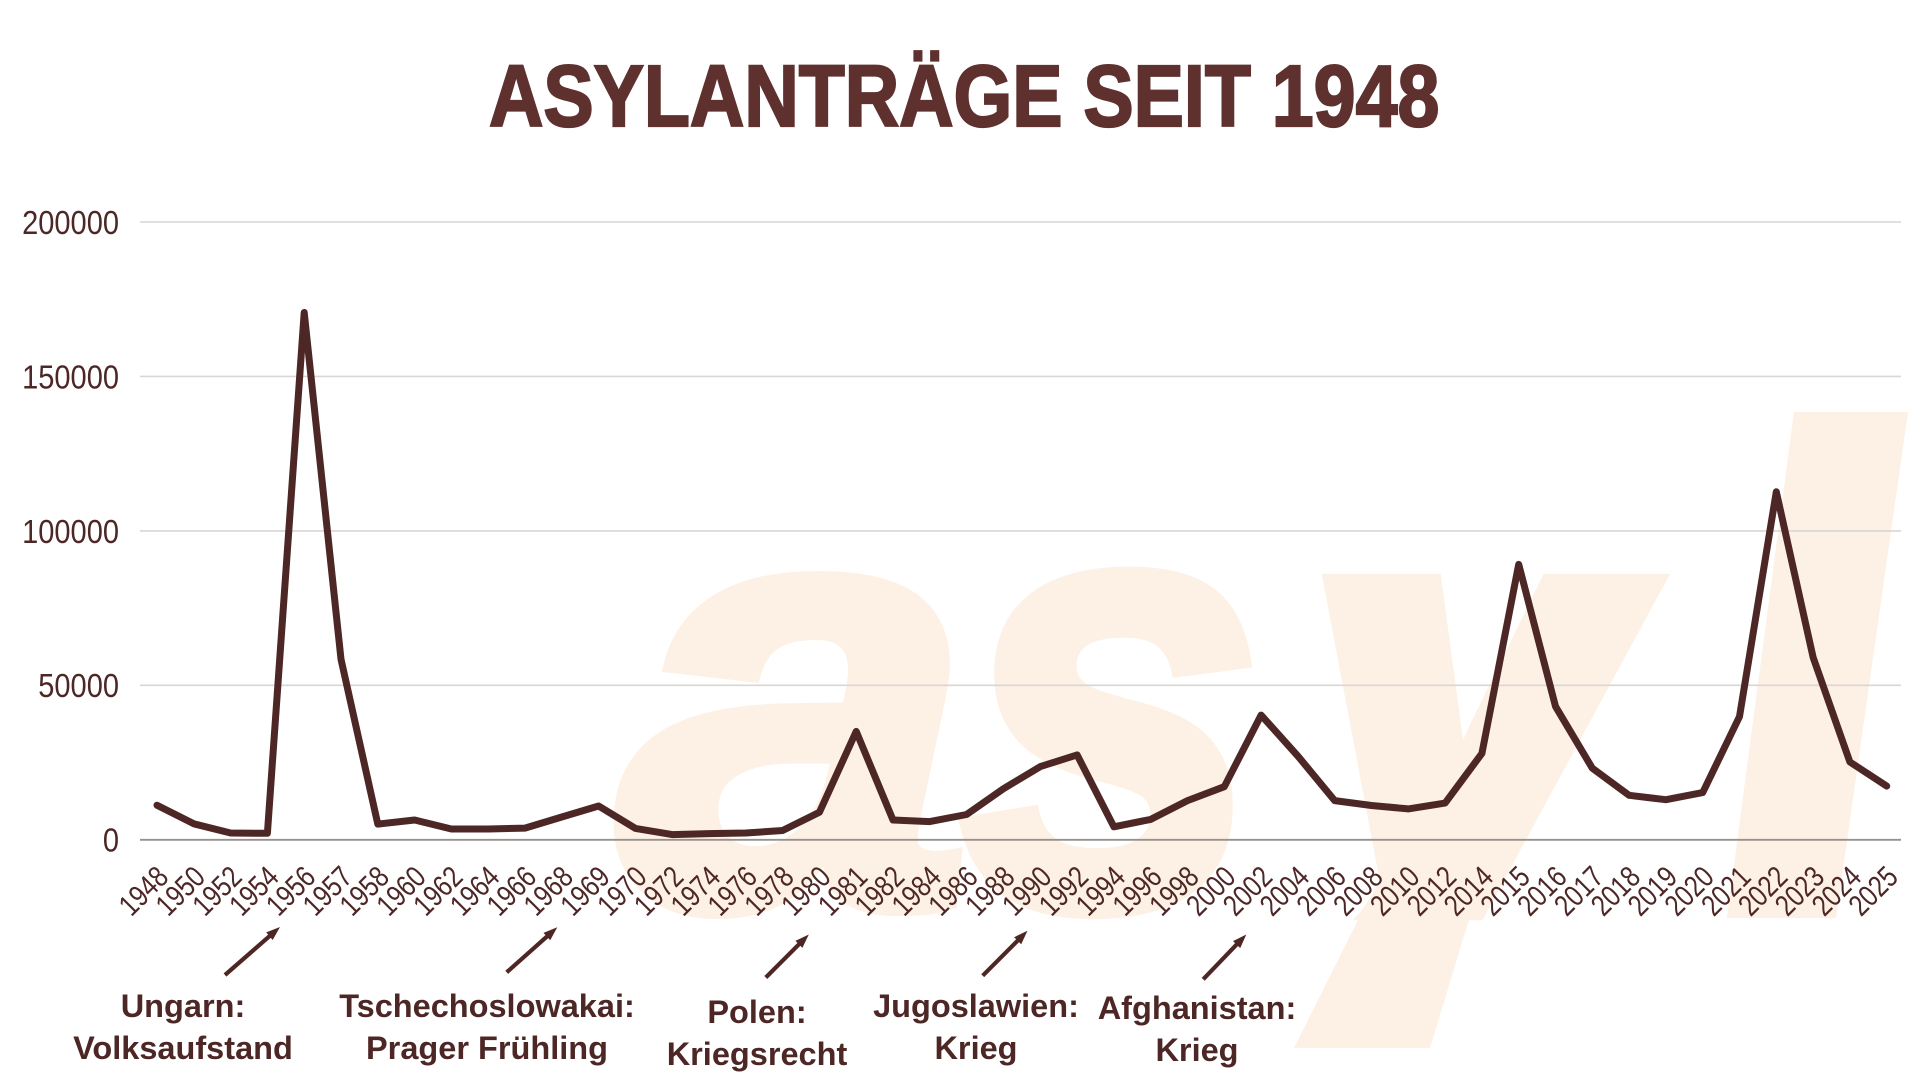 The height and width of the screenshot is (1080, 1920). What do you see at coordinates (70, 222) in the screenshot?
I see `svg-text: 200000` at bounding box center [70, 222].